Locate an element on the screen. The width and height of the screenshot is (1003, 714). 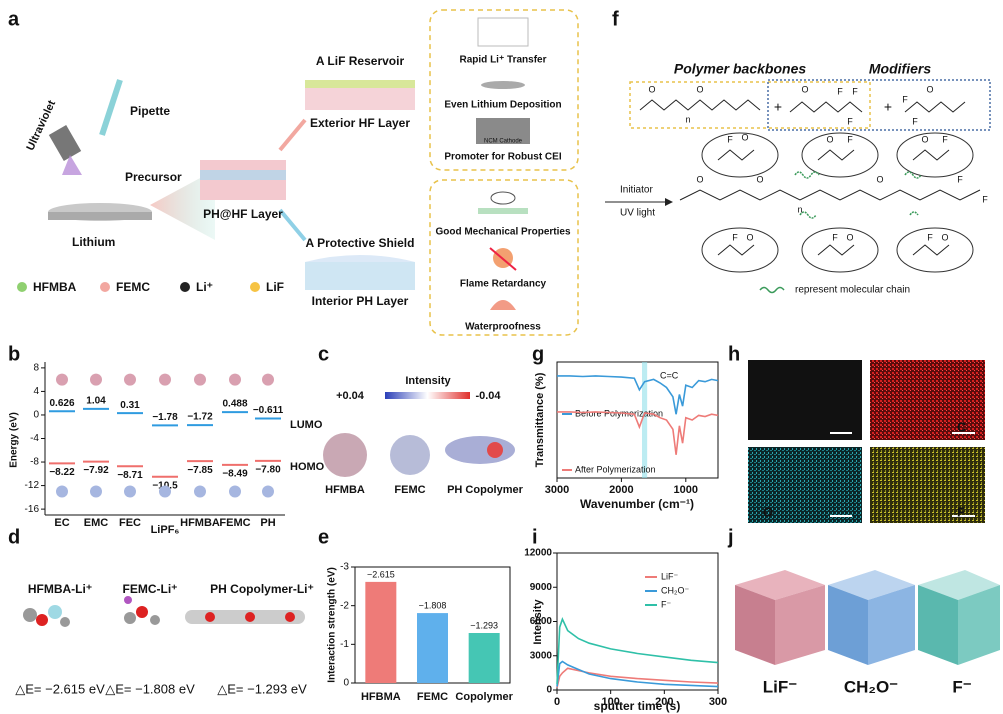
y-tick-label: -2 is located at coordinates (344, 605).